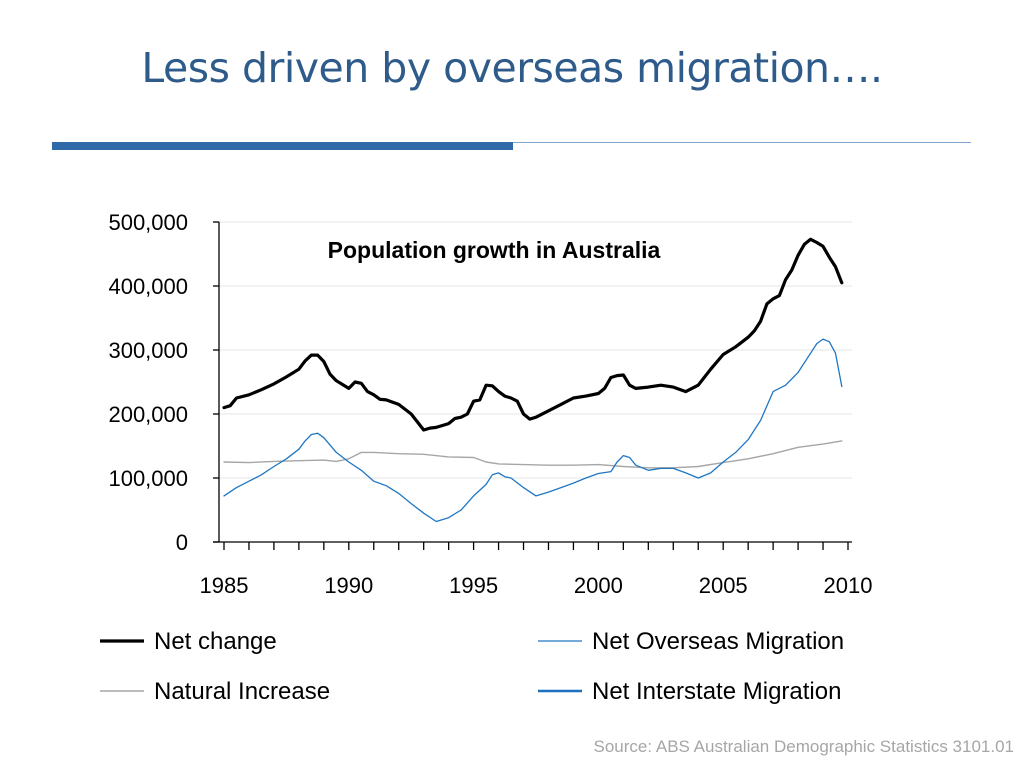  What do you see at coordinates (242, 691) in the screenshot?
I see `legend-label: Natural Increase` at bounding box center [242, 691].